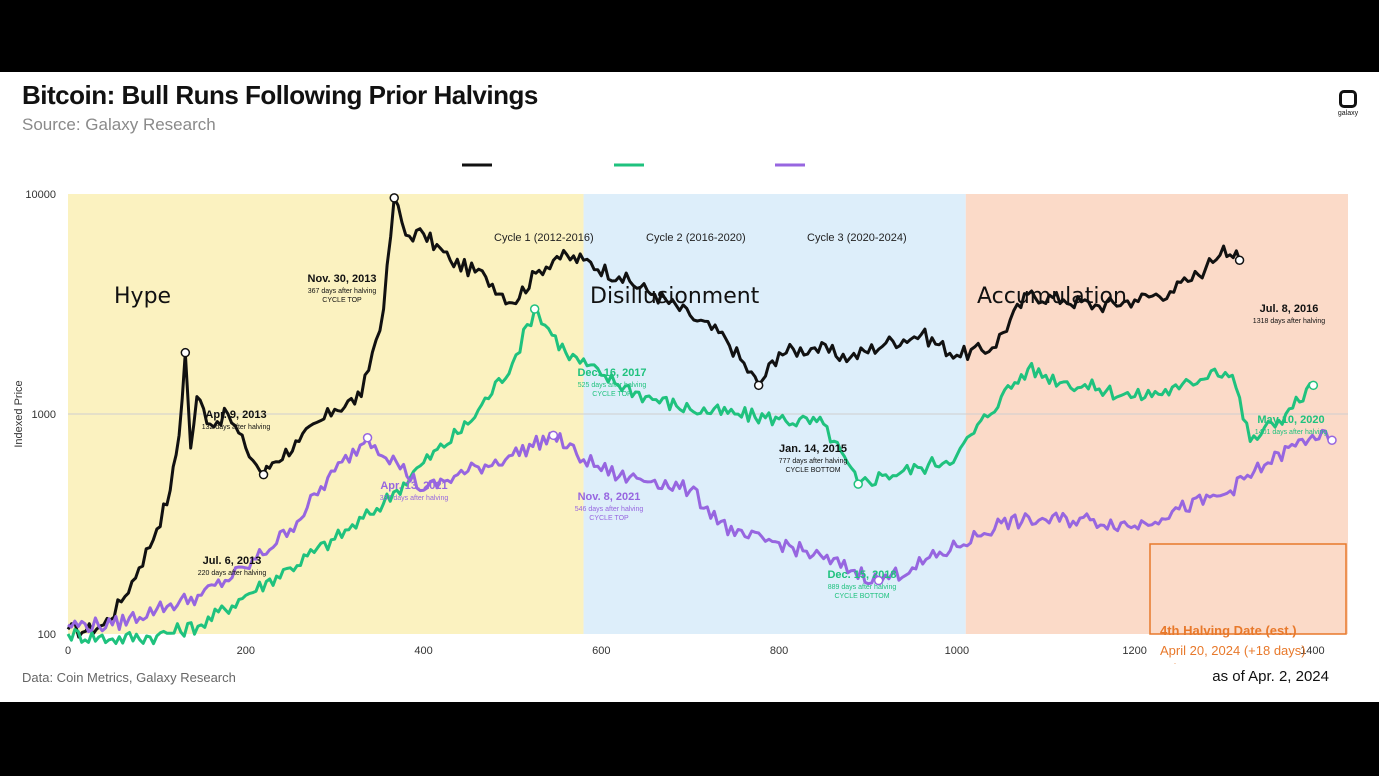  What do you see at coordinates (342, 291) in the screenshot?
I see `annotation-note: 367 days after halving` at bounding box center [342, 291].